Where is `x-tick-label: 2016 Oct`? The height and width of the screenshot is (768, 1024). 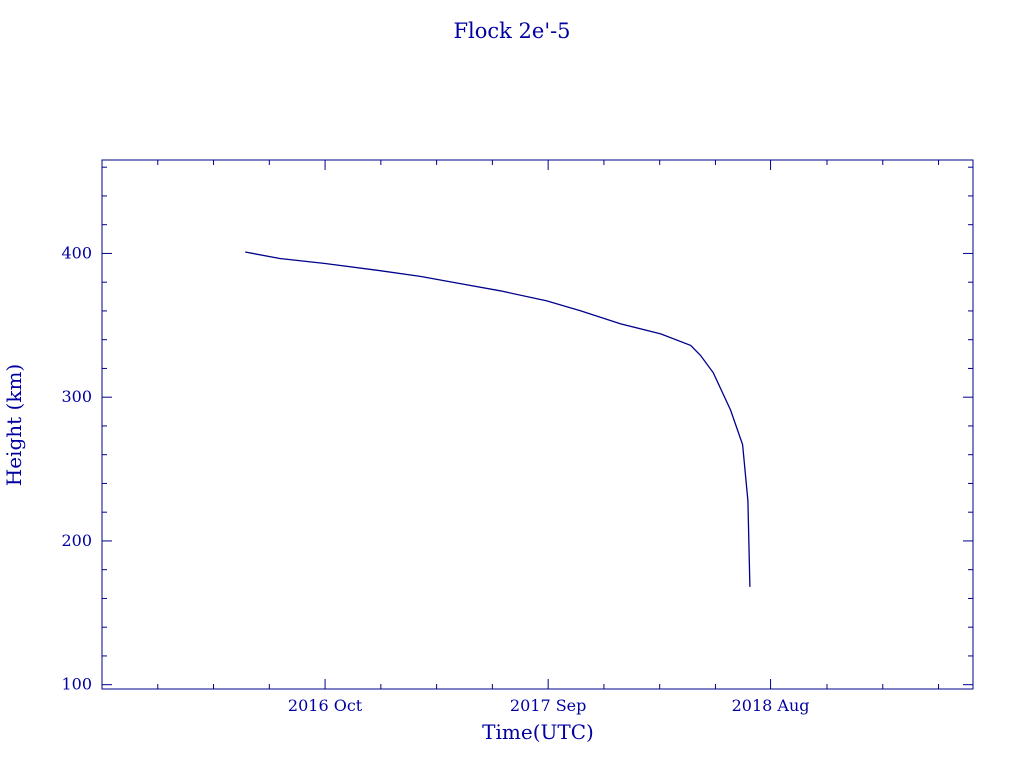 x-tick-label: 2016 Oct is located at coordinates (325, 705).